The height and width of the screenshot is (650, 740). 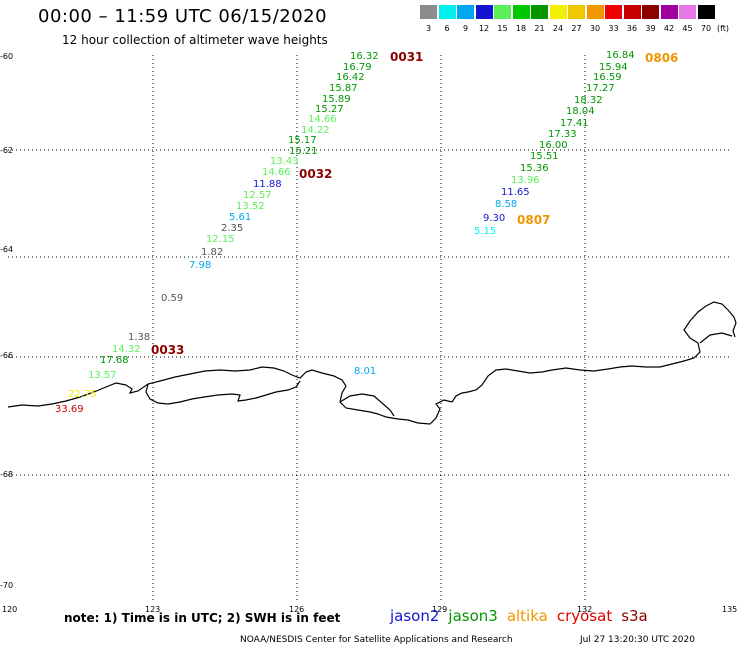 I want to click on wave-height-value: 17.27, so click(x=600, y=88).